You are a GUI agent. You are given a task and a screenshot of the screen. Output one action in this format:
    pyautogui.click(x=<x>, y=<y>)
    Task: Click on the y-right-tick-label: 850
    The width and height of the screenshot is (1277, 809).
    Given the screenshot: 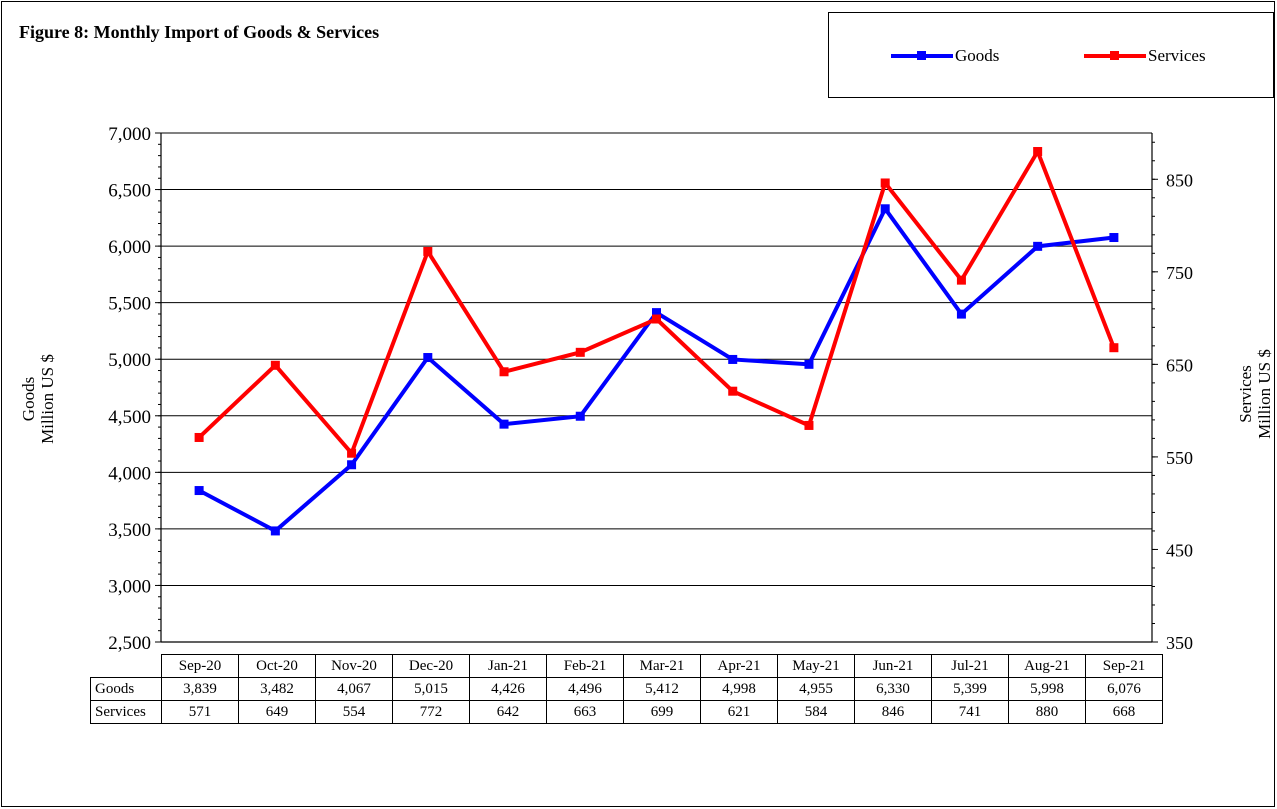 What is the action you would take?
    pyautogui.click(x=1179, y=180)
    